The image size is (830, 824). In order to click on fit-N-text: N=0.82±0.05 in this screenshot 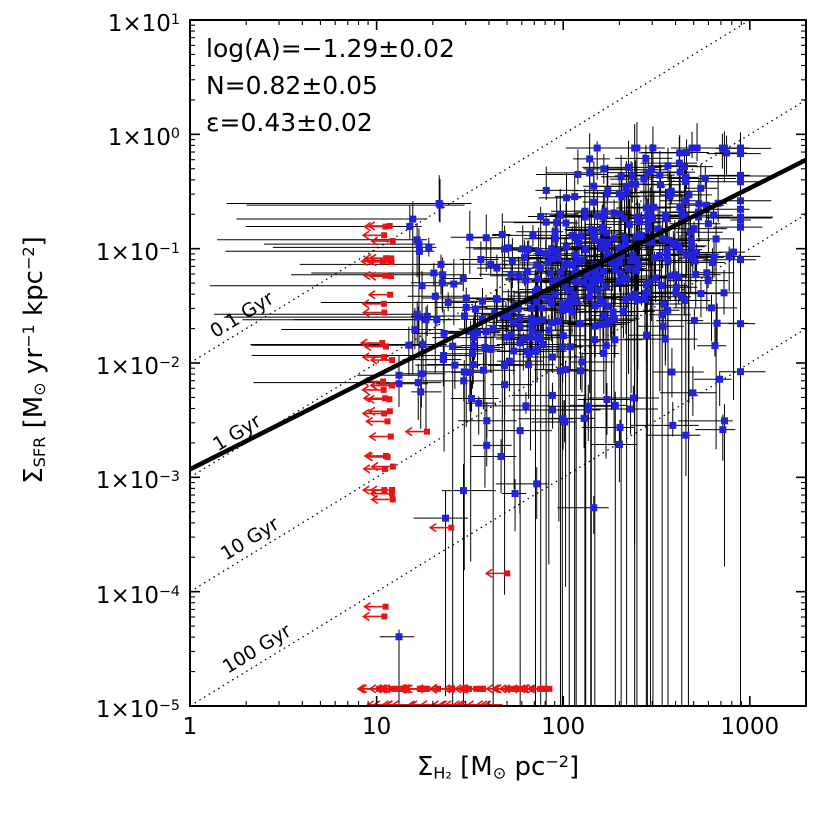, I will do `click(292, 85)`.